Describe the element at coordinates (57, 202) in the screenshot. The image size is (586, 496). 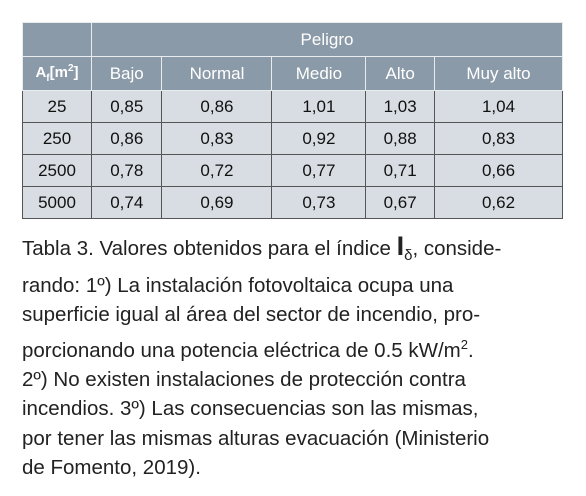
I see `row-header: 5000` at that location.